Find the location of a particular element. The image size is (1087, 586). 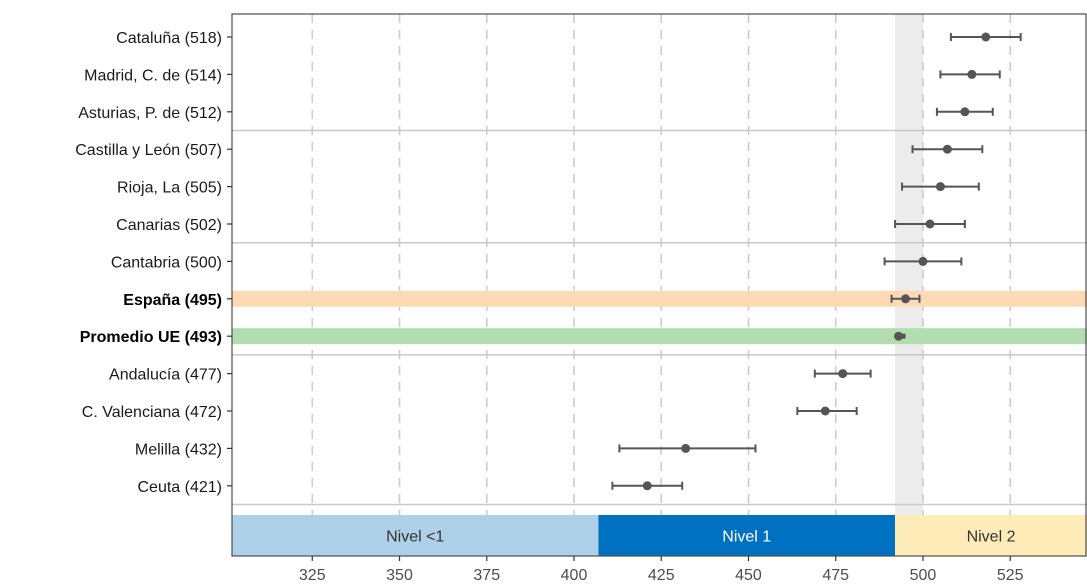

category-label-5: Canarias (502) is located at coordinates (169, 225).